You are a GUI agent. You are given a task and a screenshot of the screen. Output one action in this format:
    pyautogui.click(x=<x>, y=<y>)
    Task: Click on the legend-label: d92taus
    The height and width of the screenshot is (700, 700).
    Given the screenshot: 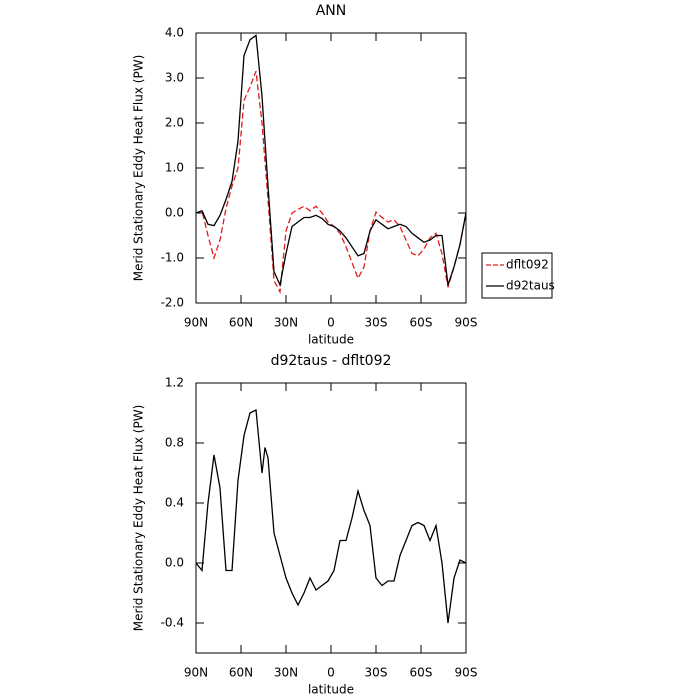 What is the action you would take?
    pyautogui.click(x=530, y=286)
    